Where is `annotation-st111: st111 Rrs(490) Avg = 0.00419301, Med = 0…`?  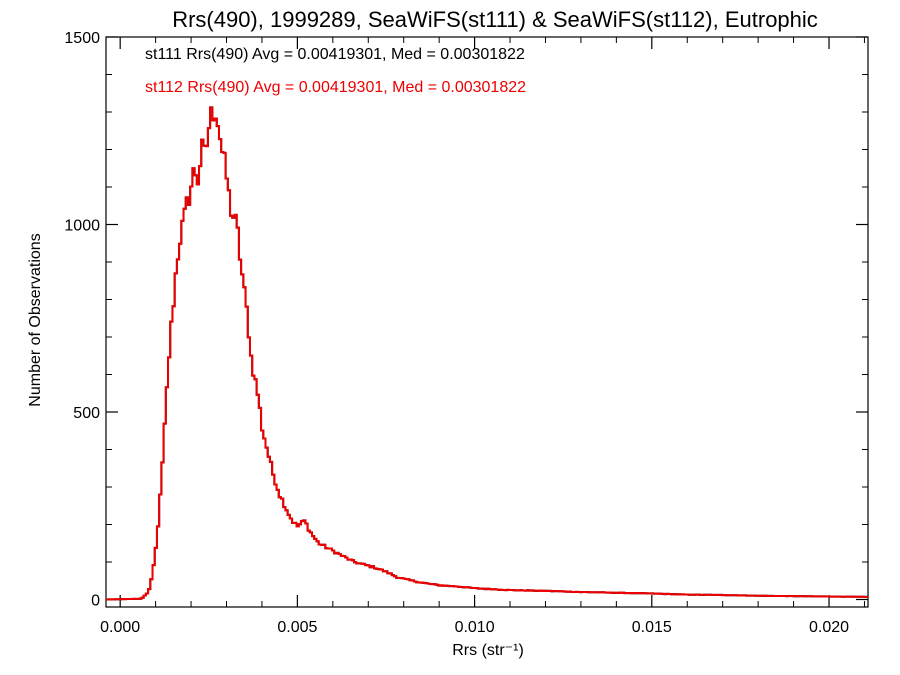
annotation-st111: st111 Rrs(490) Avg = 0.00419301, Med = 0… is located at coordinates (335, 54).